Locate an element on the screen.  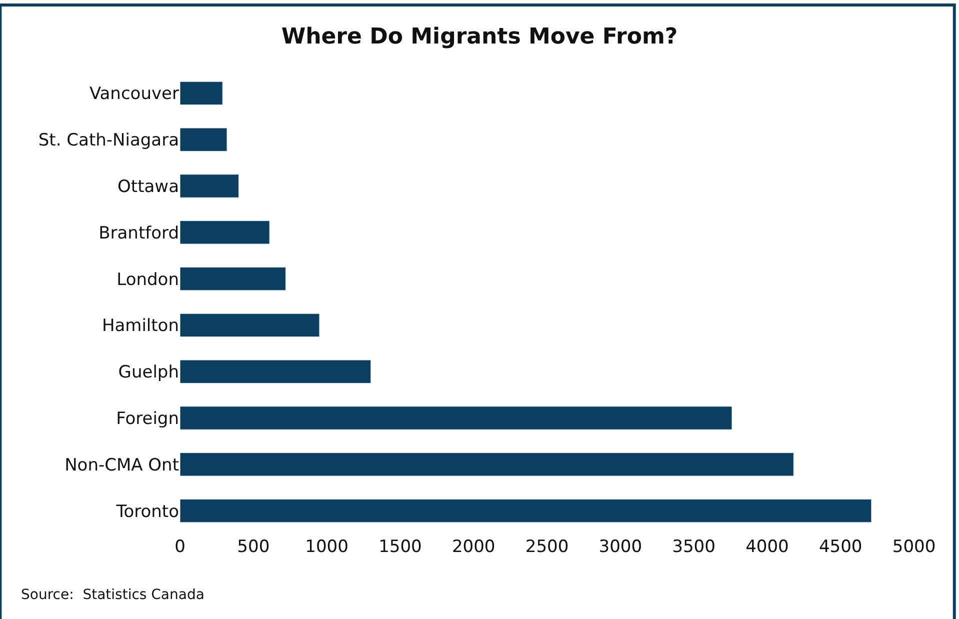
y-tick-label: Guelph is located at coordinates (148, 372).